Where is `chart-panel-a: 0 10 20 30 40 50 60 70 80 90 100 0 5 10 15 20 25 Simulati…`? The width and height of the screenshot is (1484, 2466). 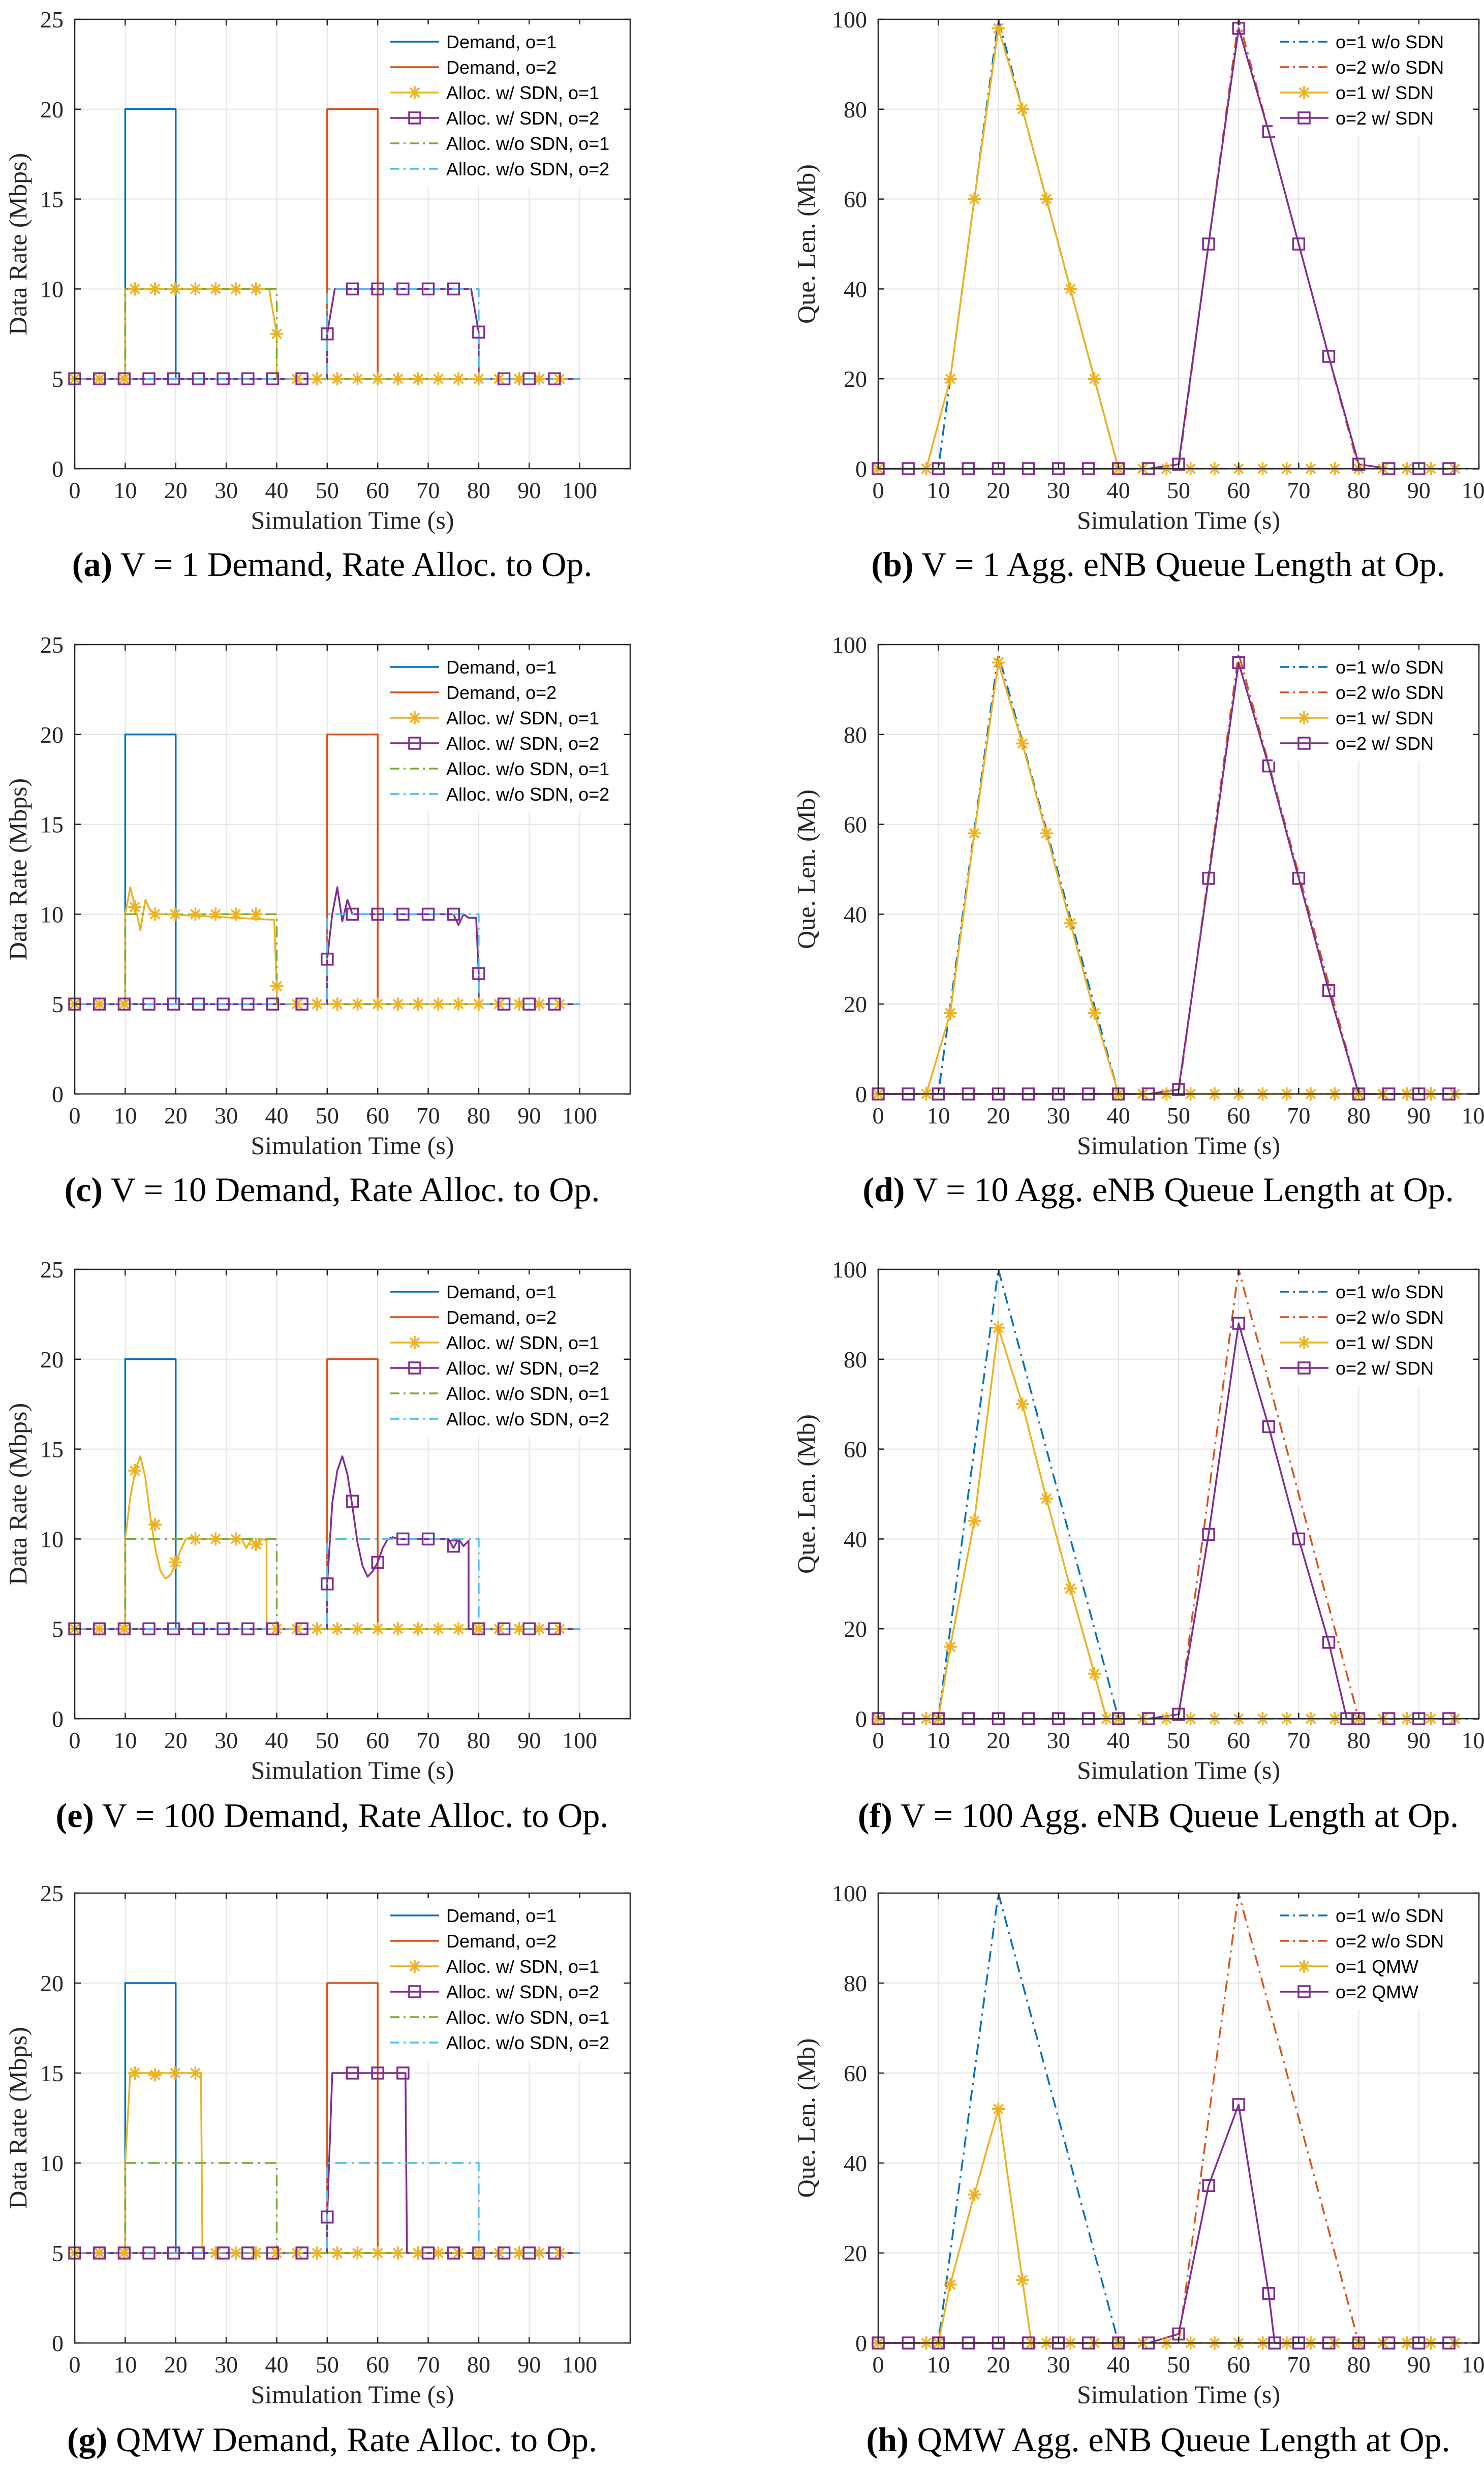
chart-panel-a: 0 10 20 30 40 50 60 70 80 90 100 0 5 10 15 20 25 Simulati… is located at coordinates (317, 295).